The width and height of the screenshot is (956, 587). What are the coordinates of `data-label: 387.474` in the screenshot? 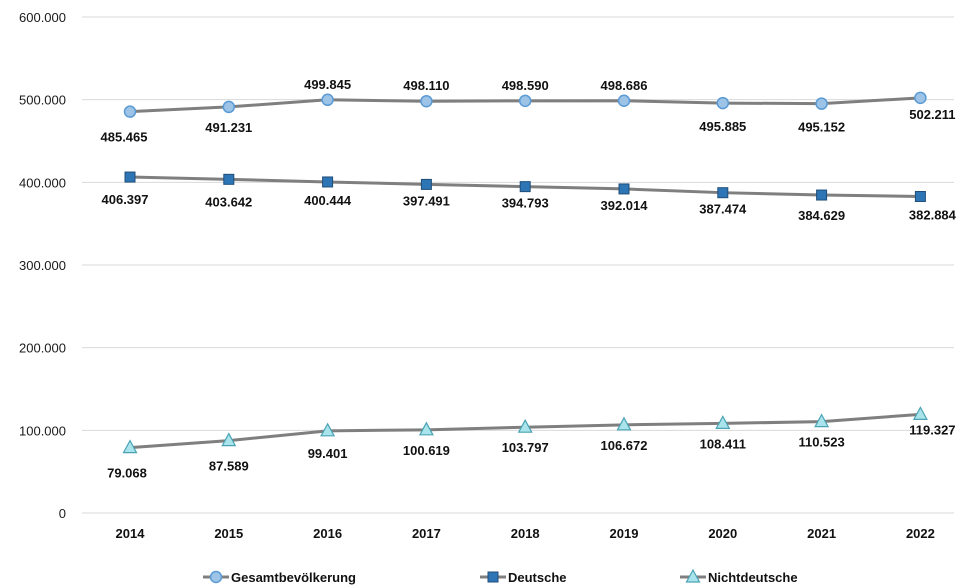 It's located at (723, 209).